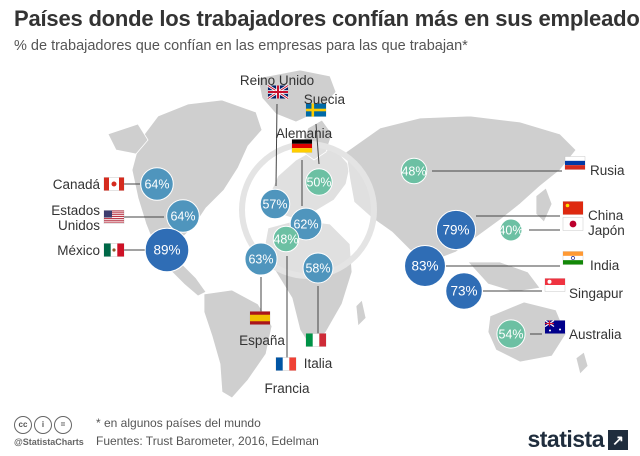 The width and height of the screenshot is (640, 456). I want to click on italy-value-label: 58%, so click(317, 269).